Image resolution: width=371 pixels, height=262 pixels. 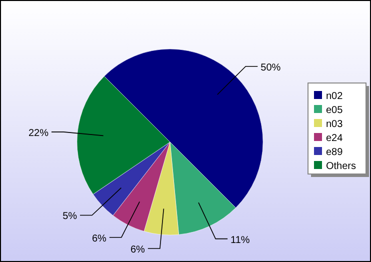 I want to click on legend-label: e24, so click(x=335, y=138).